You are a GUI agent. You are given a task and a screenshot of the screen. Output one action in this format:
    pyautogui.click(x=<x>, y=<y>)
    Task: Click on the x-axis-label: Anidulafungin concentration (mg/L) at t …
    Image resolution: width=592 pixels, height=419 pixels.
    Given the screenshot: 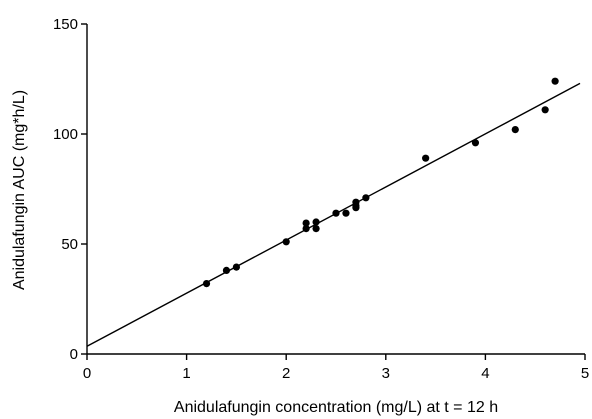 What is the action you would take?
    pyautogui.click(x=336, y=407)
    